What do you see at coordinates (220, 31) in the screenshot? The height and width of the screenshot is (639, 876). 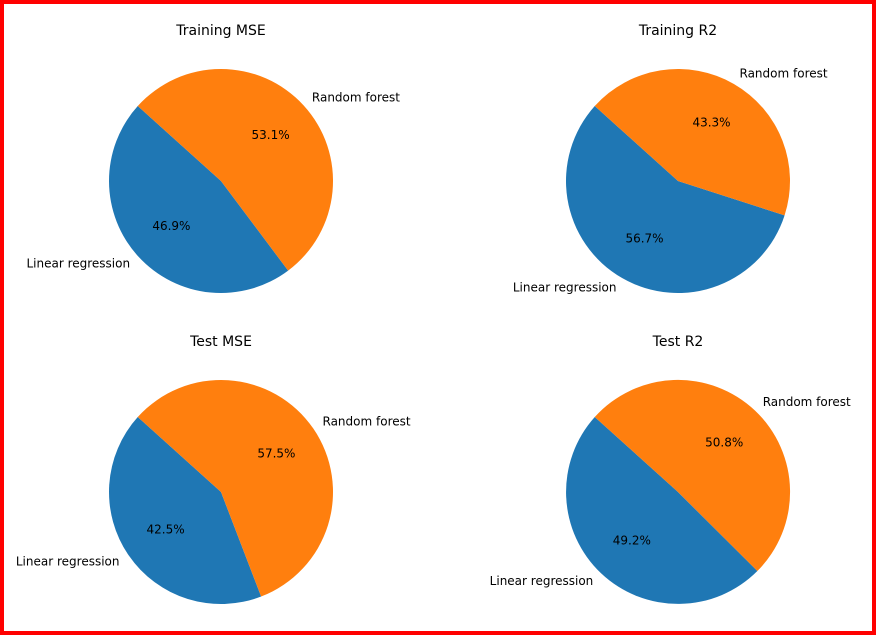 I see `chart-title: Training MSE` at bounding box center [220, 31].